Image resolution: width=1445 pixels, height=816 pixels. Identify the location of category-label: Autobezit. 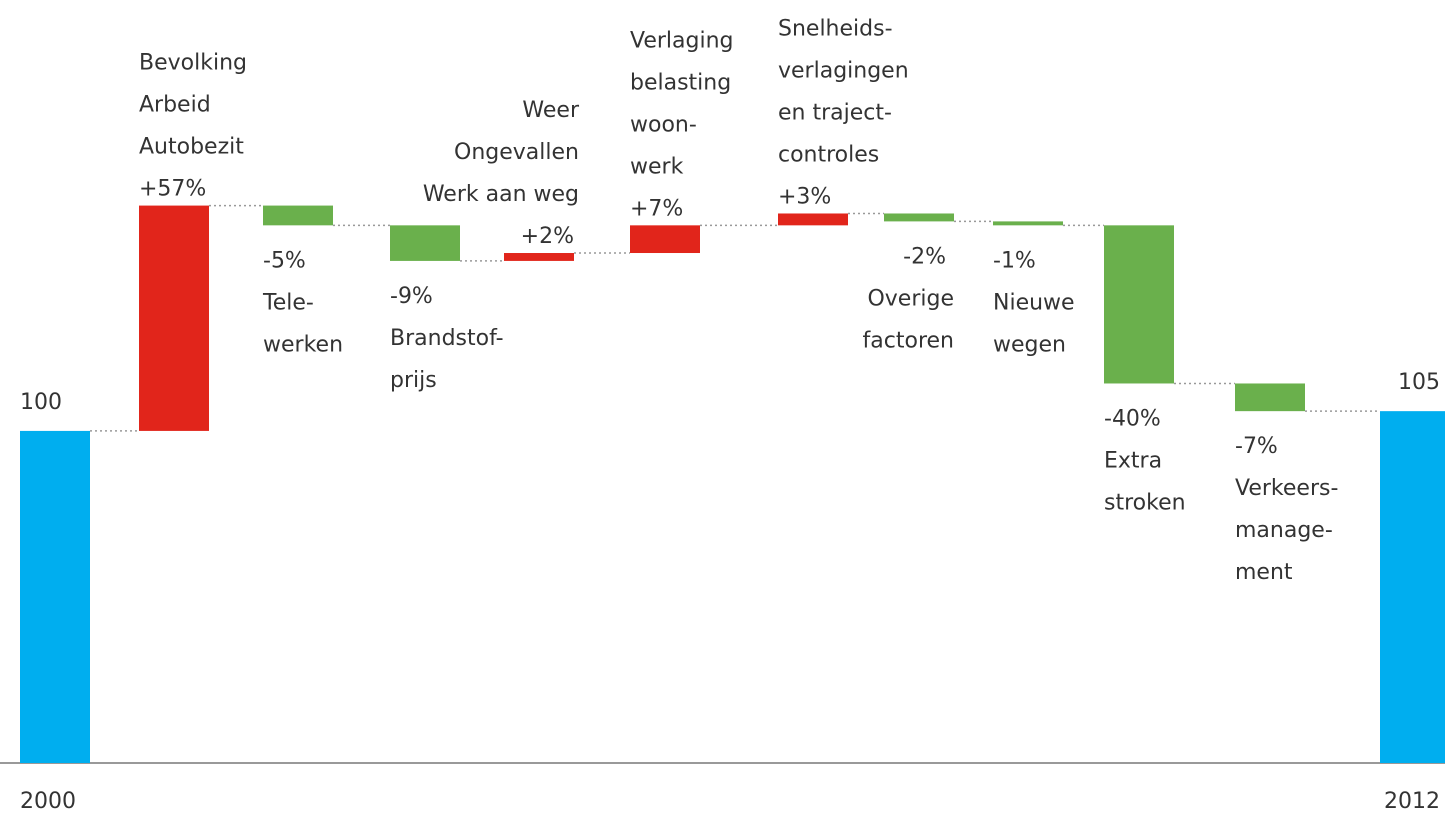
(191, 147).